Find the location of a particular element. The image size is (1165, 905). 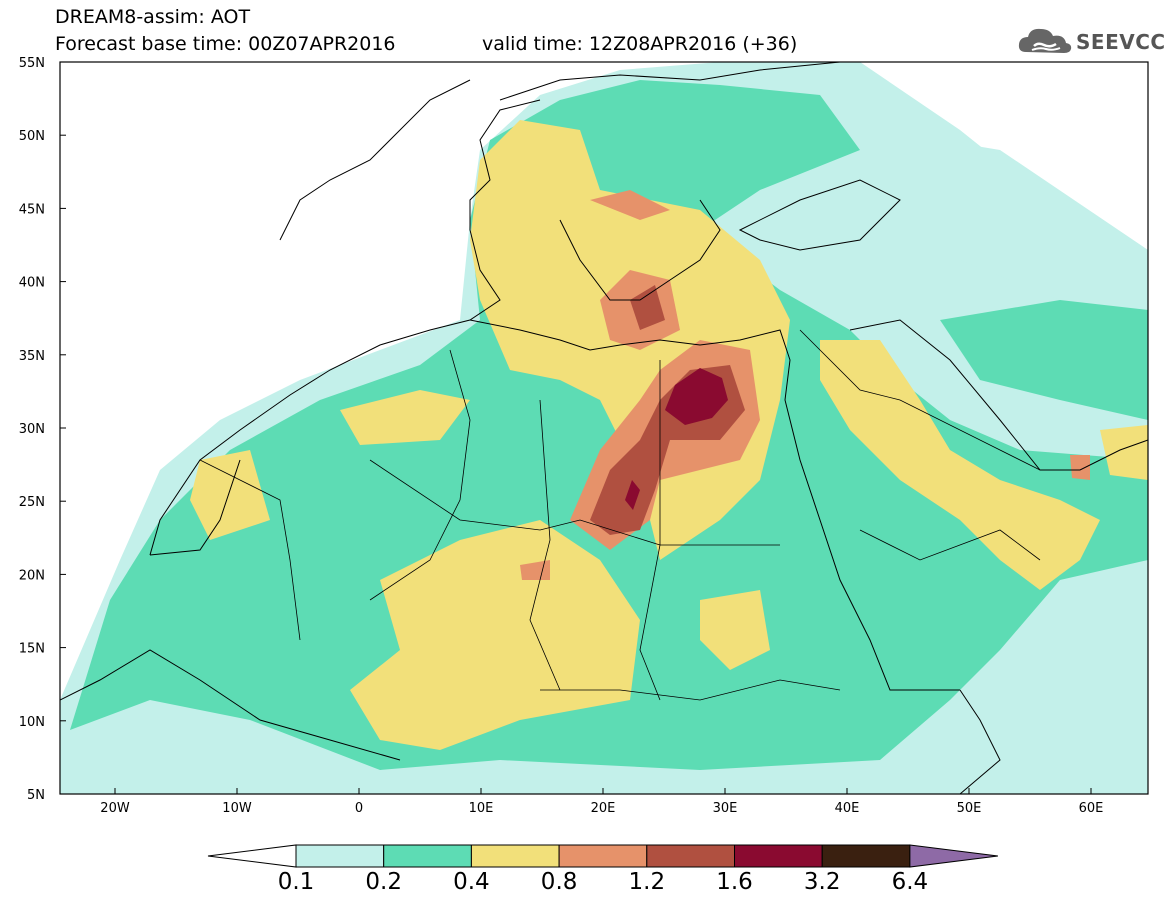

colorbar-label: 0.8 is located at coordinates (559, 882).